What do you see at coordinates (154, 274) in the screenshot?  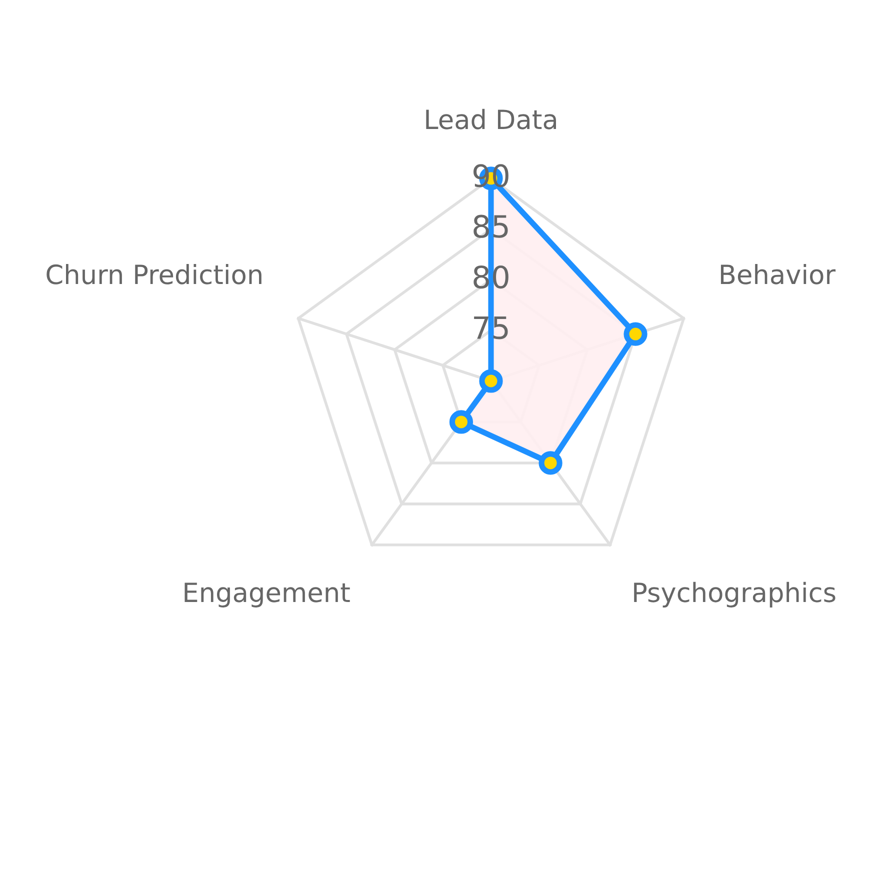 I see `spoke-label: Churn Prediction` at bounding box center [154, 274].